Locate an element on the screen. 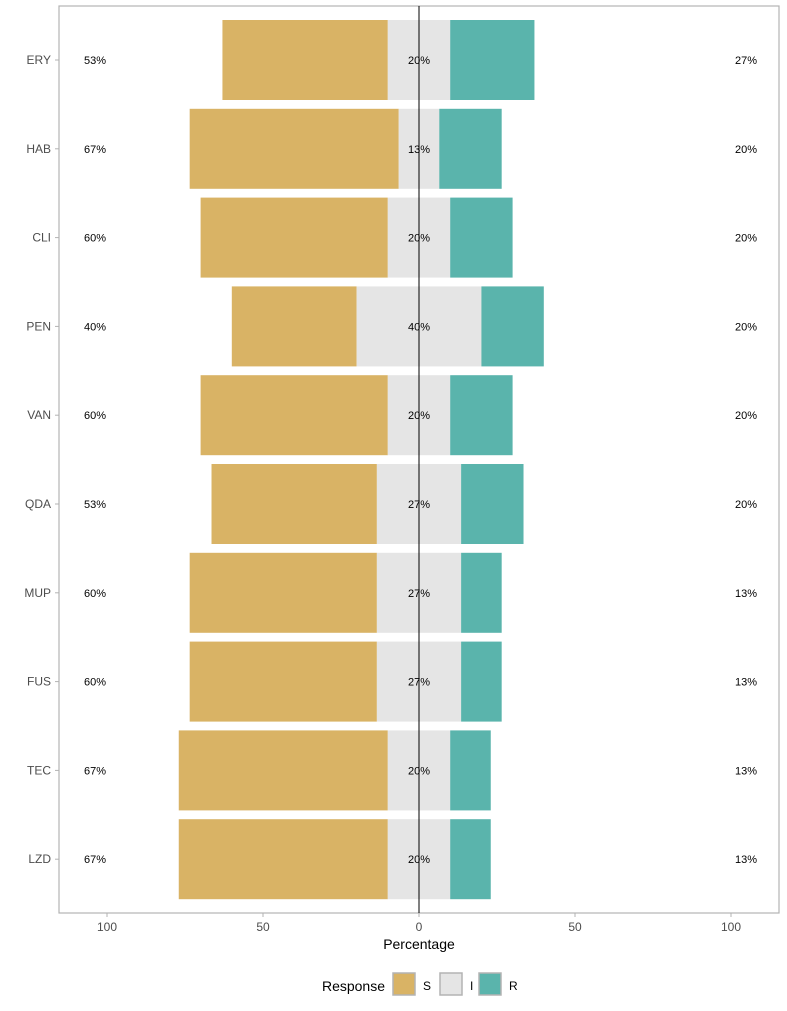 Image resolution: width=787 pixels, height=1011 pixels. x-axis-title: Percentage is located at coordinates (419, 944).